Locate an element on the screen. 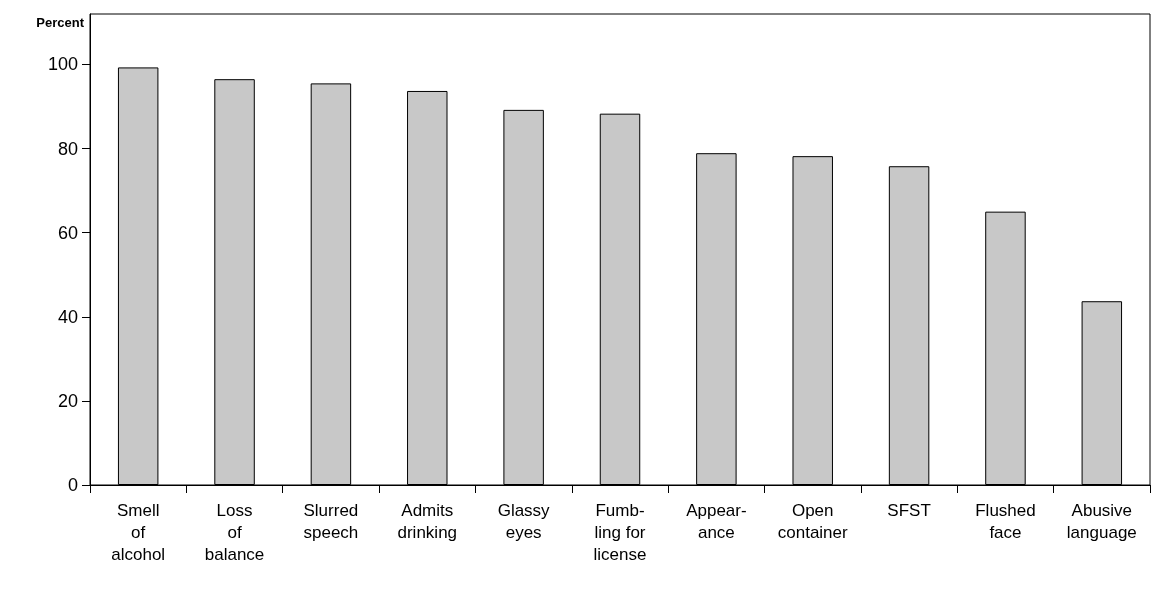 The image size is (1164, 595). x-tick-label: Open container is located at coordinates (813, 521).